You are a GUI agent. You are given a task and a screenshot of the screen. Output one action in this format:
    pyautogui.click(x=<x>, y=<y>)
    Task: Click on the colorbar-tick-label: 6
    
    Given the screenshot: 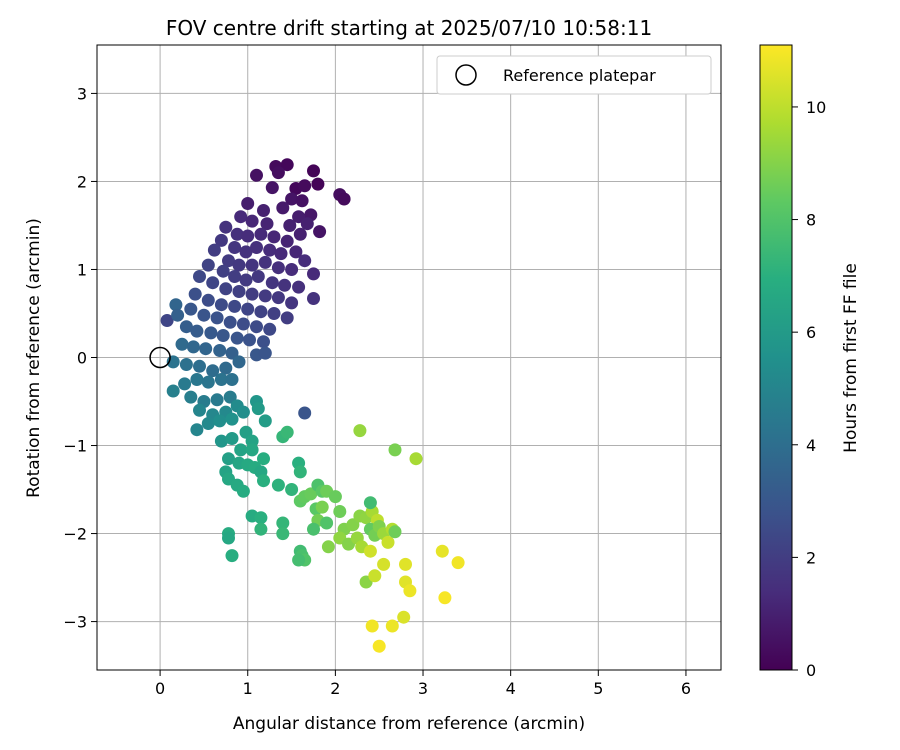 What is the action you would take?
    pyautogui.click(x=811, y=332)
    